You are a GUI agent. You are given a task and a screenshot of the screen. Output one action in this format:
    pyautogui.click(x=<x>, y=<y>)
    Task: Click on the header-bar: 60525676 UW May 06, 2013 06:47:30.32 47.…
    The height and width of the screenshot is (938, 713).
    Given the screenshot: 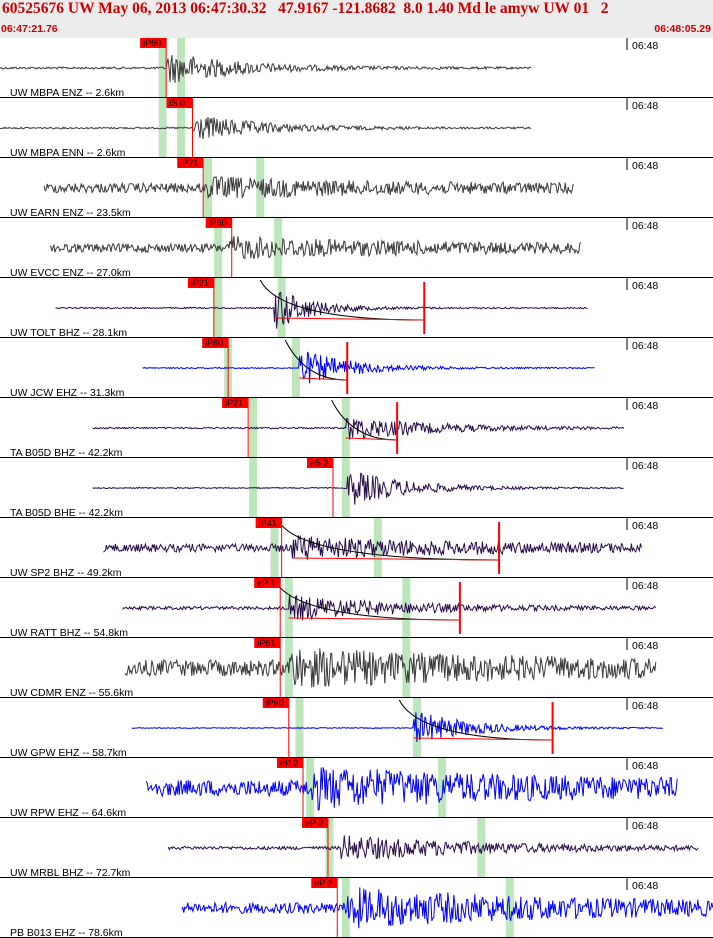 What is the action you would take?
    pyautogui.click(x=356, y=19)
    